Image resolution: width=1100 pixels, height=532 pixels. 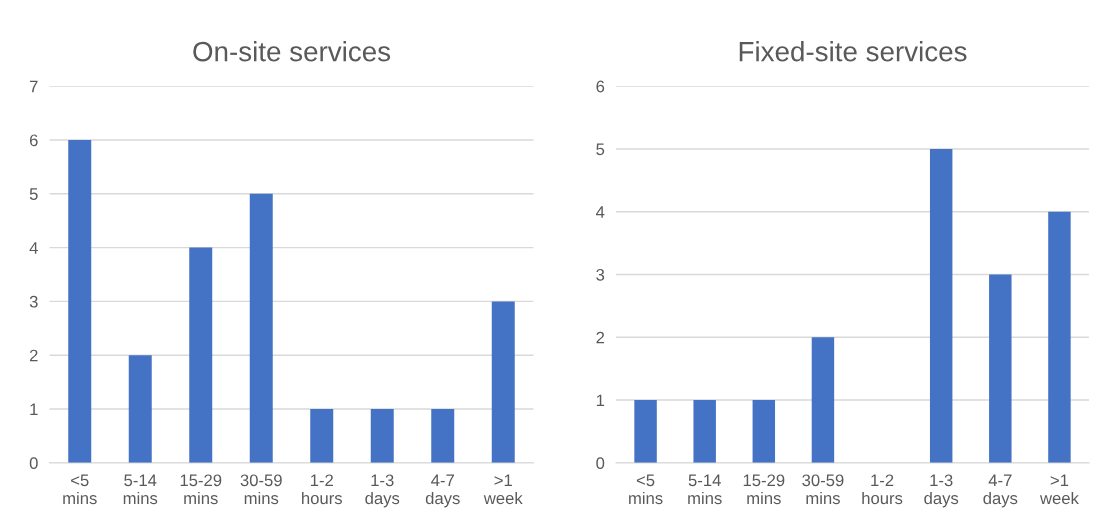 What do you see at coordinates (33, 86) in the screenshot?
I see `y-tick-label: 7` at bounding box center [33, 86].